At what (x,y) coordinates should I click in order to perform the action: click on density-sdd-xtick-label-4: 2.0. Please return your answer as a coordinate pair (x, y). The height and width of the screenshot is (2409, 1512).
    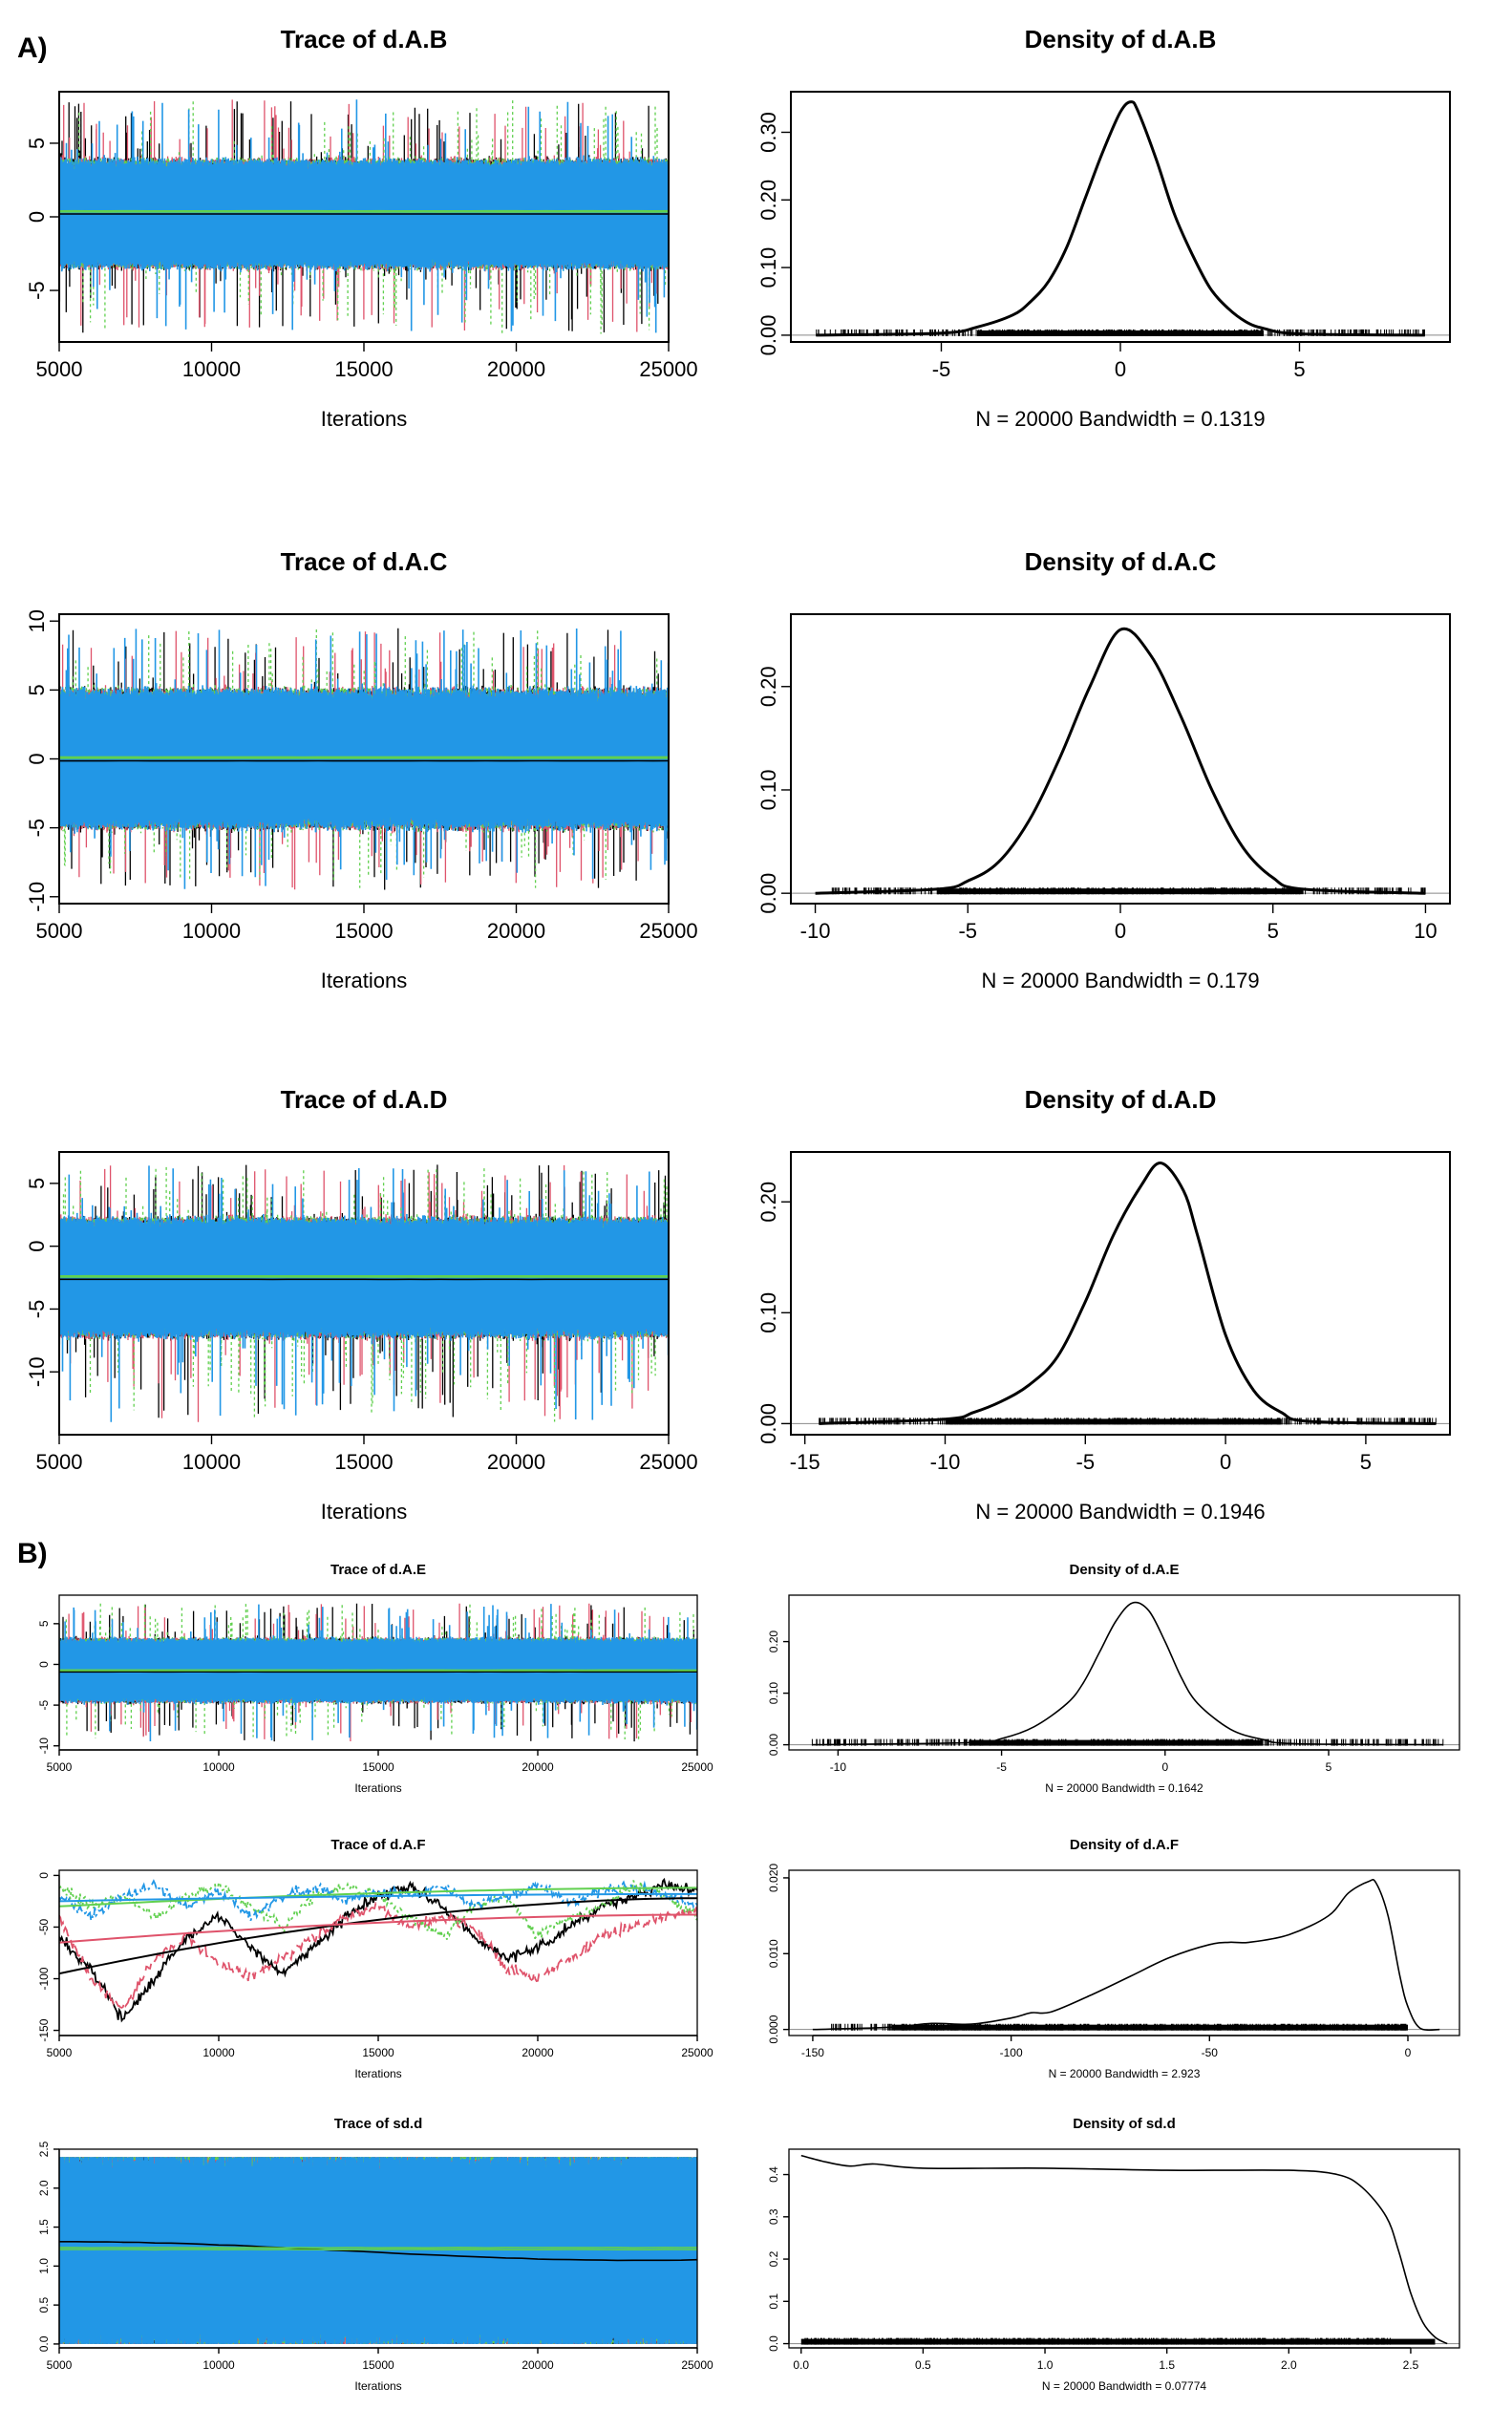
    Looking at the image, I should click on (1289, 2365).